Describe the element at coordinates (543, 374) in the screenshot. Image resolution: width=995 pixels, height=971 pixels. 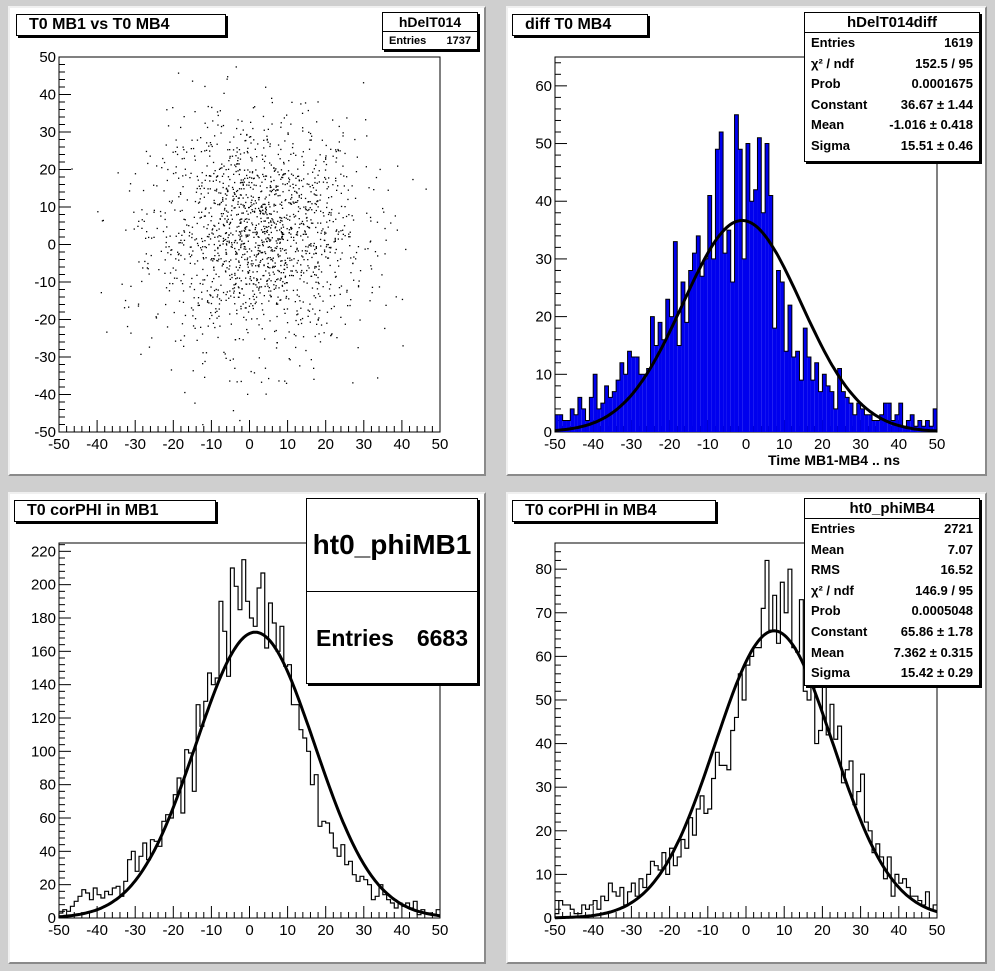
I see `y-tick-label: 10` at that location.